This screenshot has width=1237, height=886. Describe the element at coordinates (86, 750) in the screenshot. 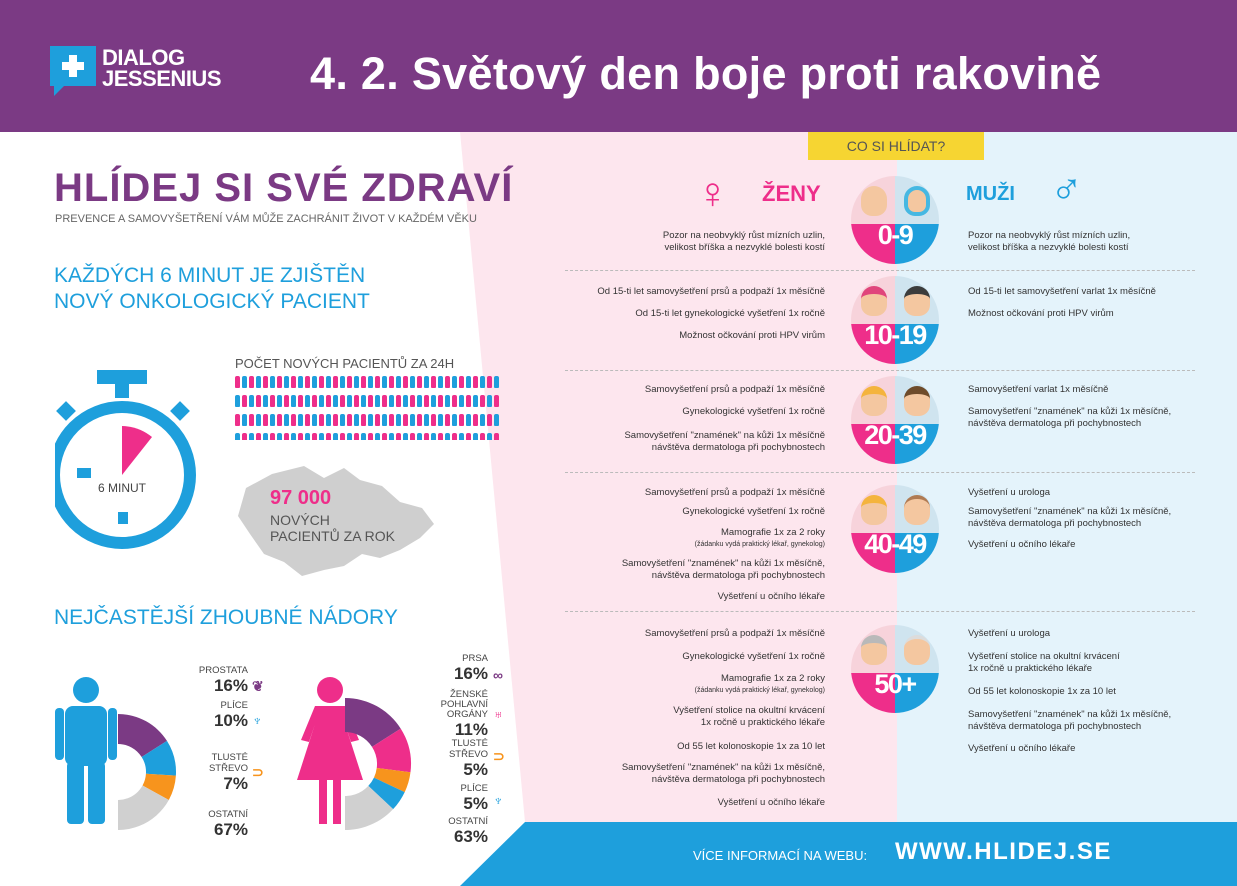

I see `man-figure-icon` at that location.